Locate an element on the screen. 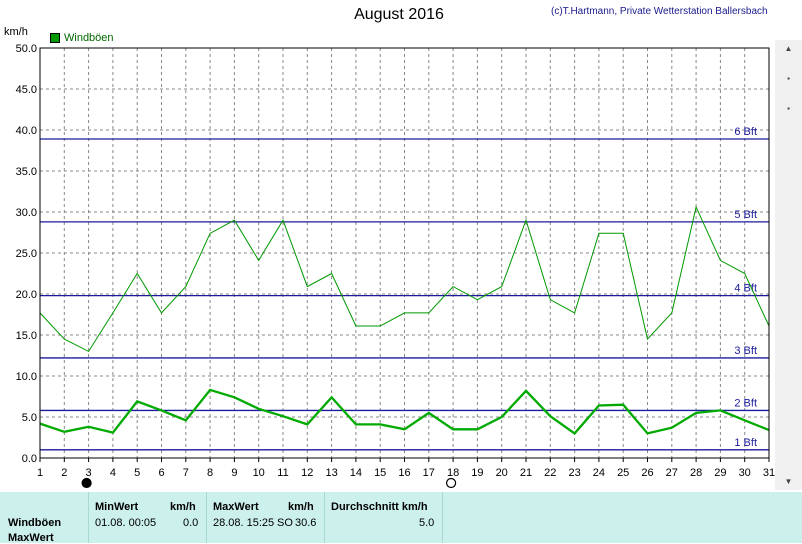 This screenshot has width=802, height=544. toolbar-button-1: ▪ is located at coordinates (788, 78).